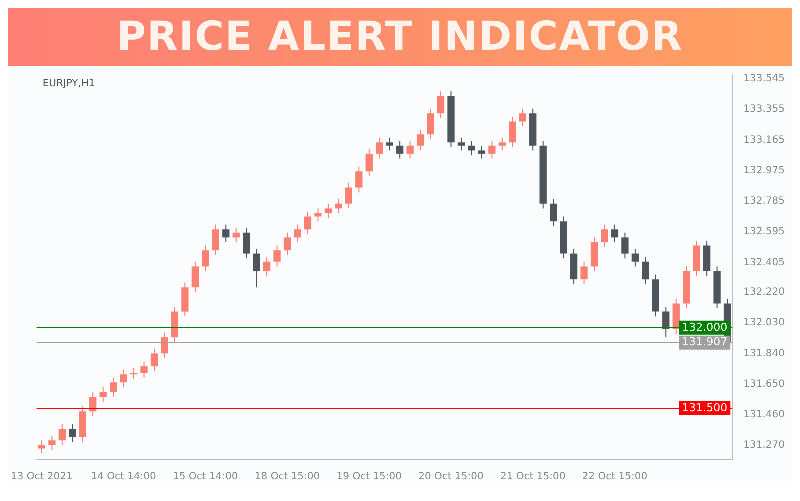  What do you see at coordinates (42, 477) in the screenshot?
I see `x-tick-label: 13 Oct 2021` at bounding box center [42, 477].